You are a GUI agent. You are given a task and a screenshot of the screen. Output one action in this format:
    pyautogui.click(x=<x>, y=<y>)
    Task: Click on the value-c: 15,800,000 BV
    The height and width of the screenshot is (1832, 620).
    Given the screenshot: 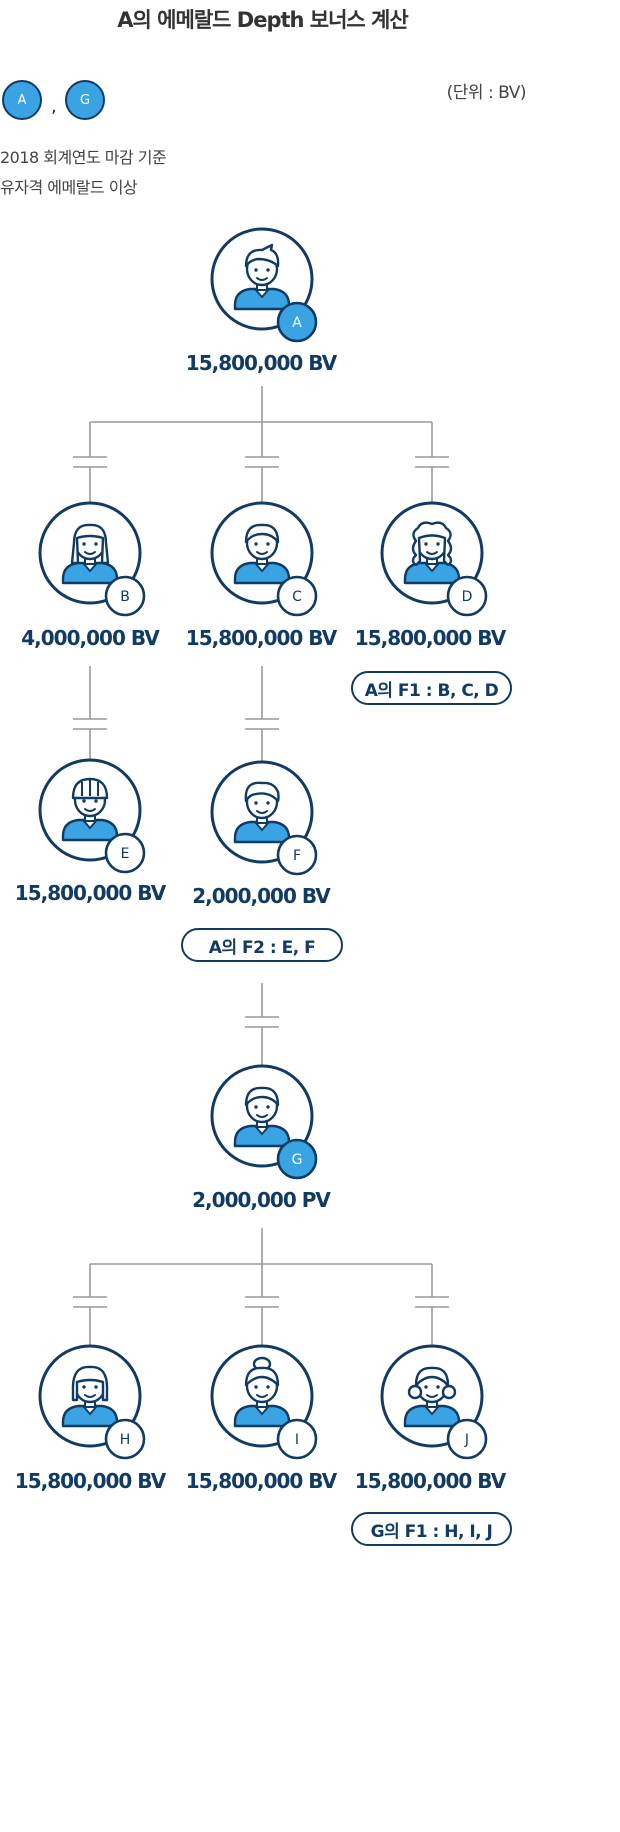 What is the action you would take?
    pyautogui.click(x=261, y=638)
    